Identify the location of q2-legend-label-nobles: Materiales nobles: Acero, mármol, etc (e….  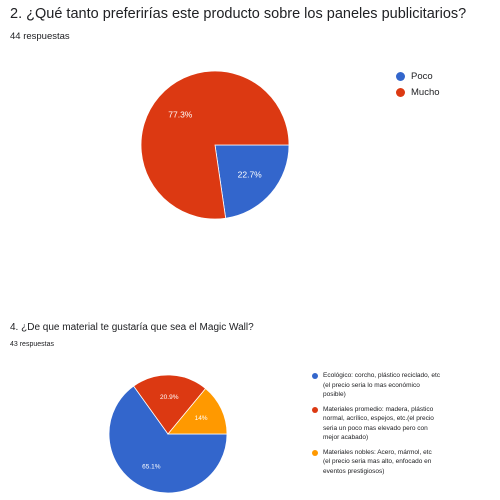
(377, 462).